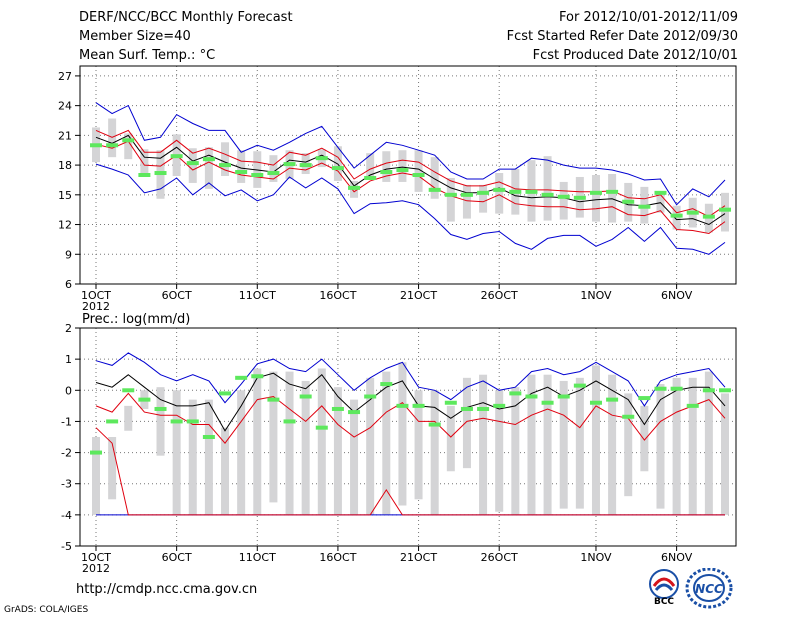 Image resolution: width=800 pixels, height=618 pixels. Describe the element at coordinates (709, 588) in the screenshot. I see `ncc-logo: NCC` at that location.